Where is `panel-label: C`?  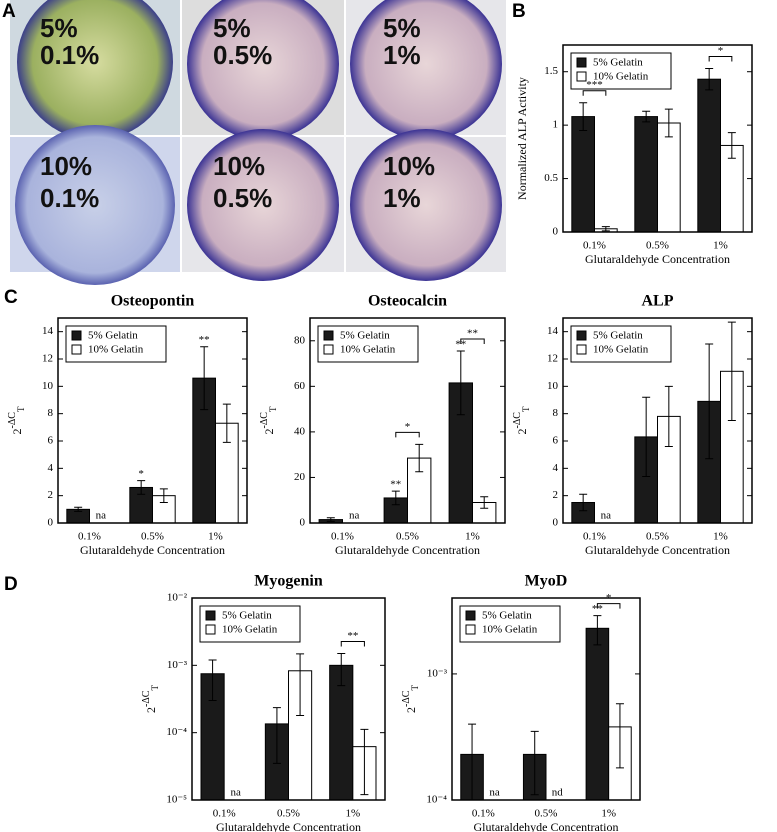 panel-label: C is located at coordinates (11, 297).